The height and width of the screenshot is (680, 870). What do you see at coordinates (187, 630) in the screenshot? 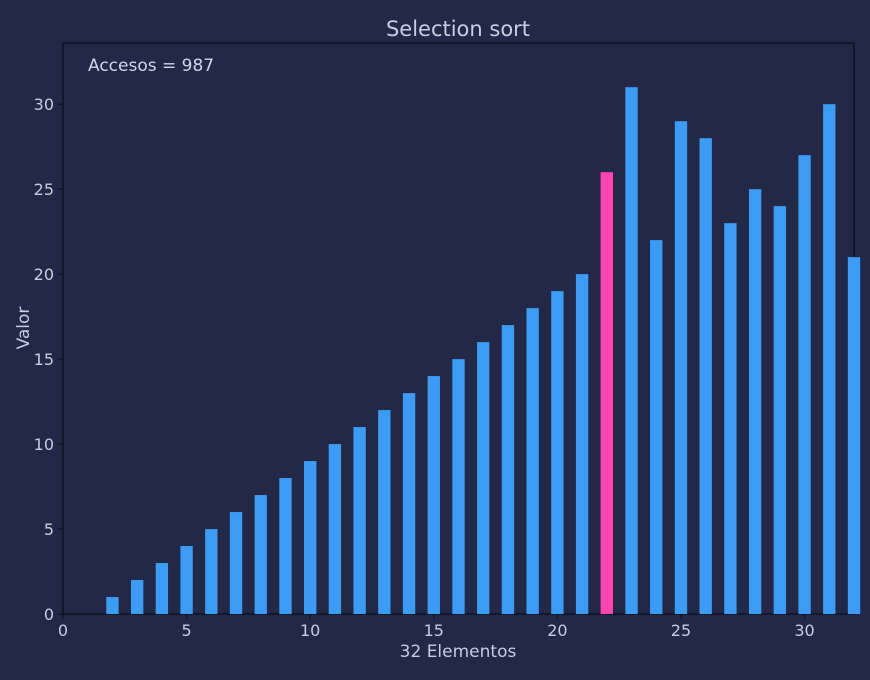
I see `x-tick-label: 5` at bounding box center [187, 630].